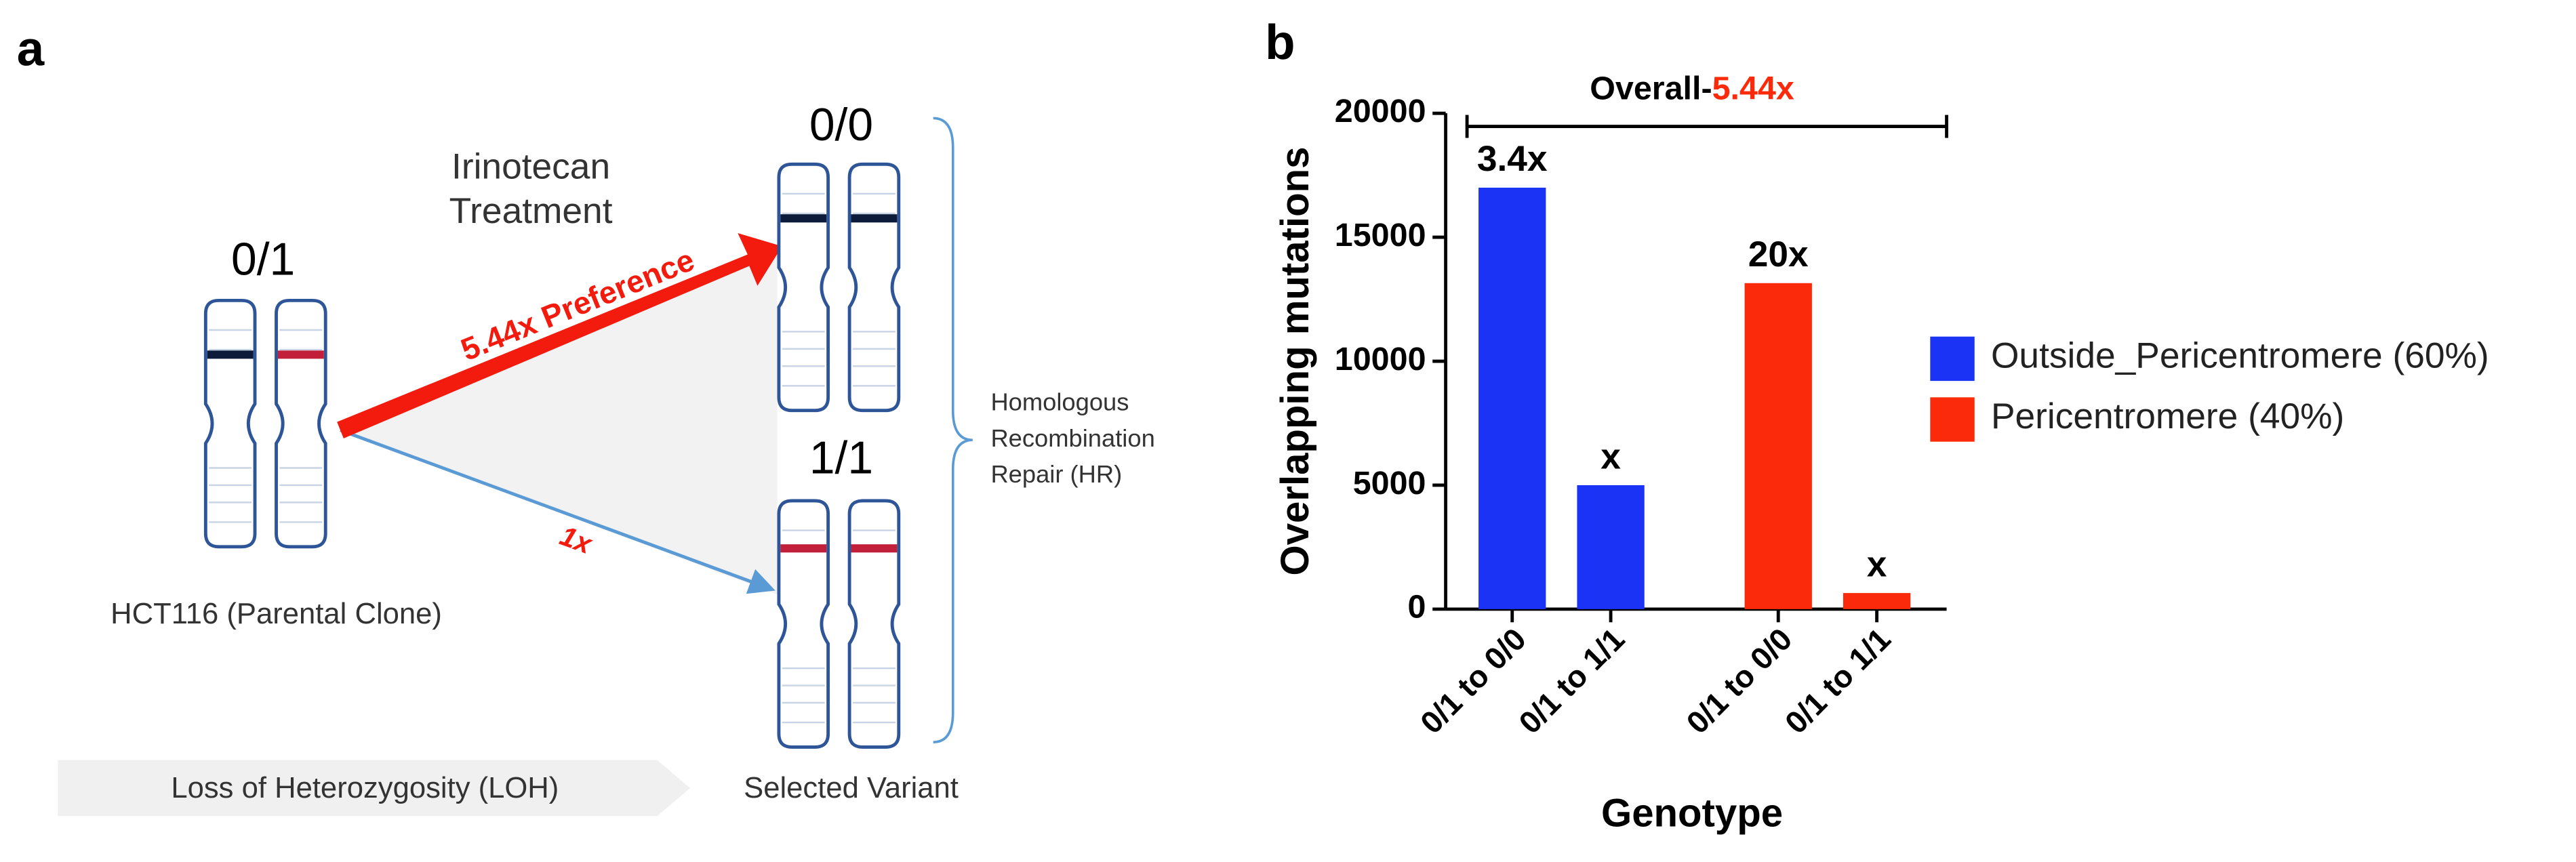 The image size is (2576, 862). Describe the element at coordinates (1651, 88) in the screenshot. I see `overall-text: Overall-` at that location.